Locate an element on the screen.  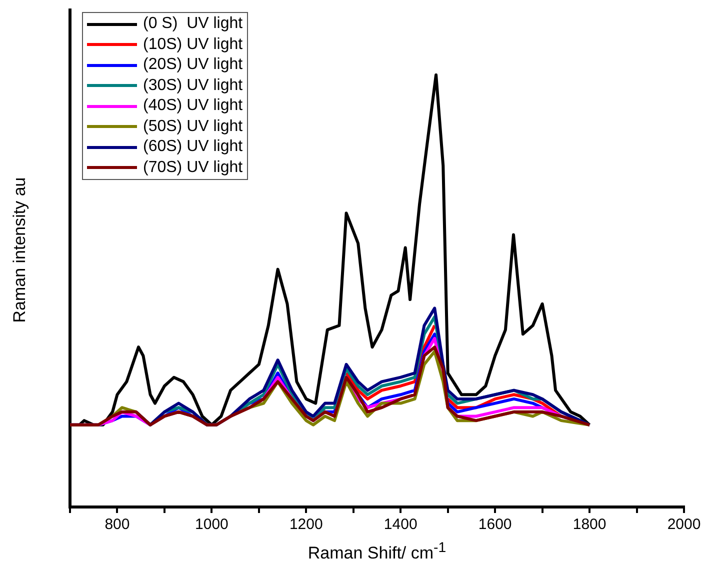
legend-label: (20S) UV light is located at coordinates (193, 65).